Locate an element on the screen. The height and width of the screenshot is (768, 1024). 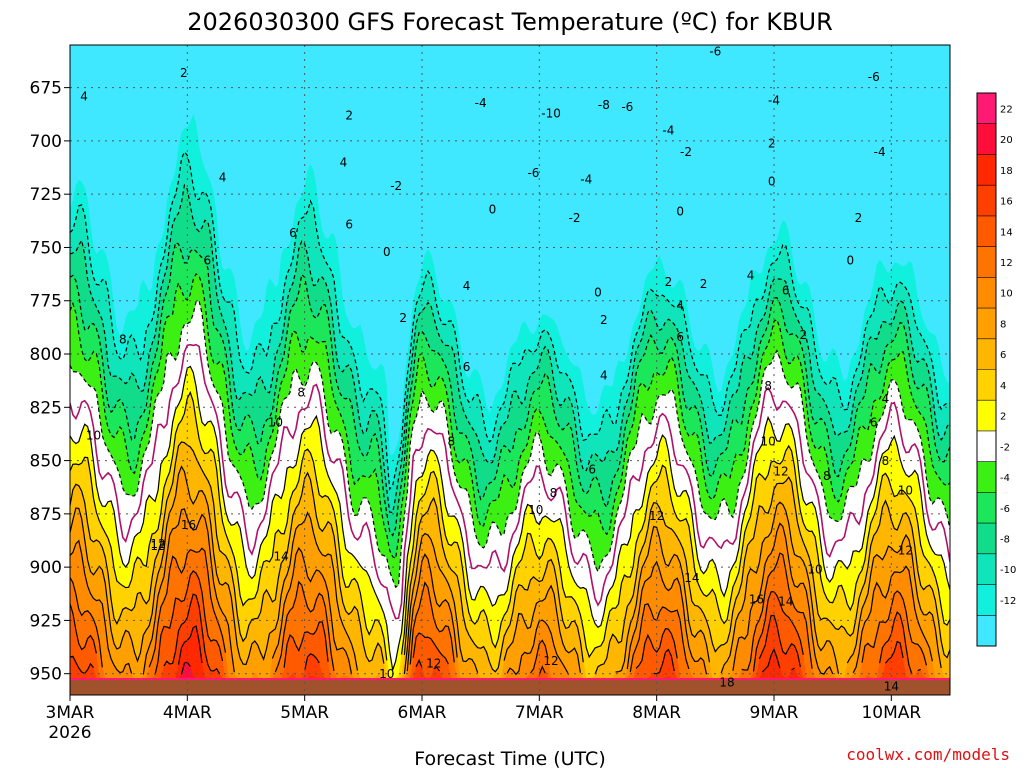
colorbar-label: 14 is located at coordinates (1006, 232).